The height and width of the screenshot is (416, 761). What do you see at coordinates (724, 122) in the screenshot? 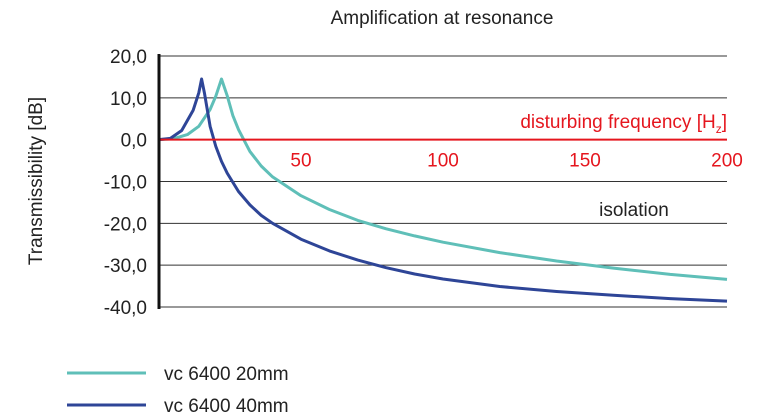
I see `x-axis-label-close: ]` at bounding box center [724, 122].